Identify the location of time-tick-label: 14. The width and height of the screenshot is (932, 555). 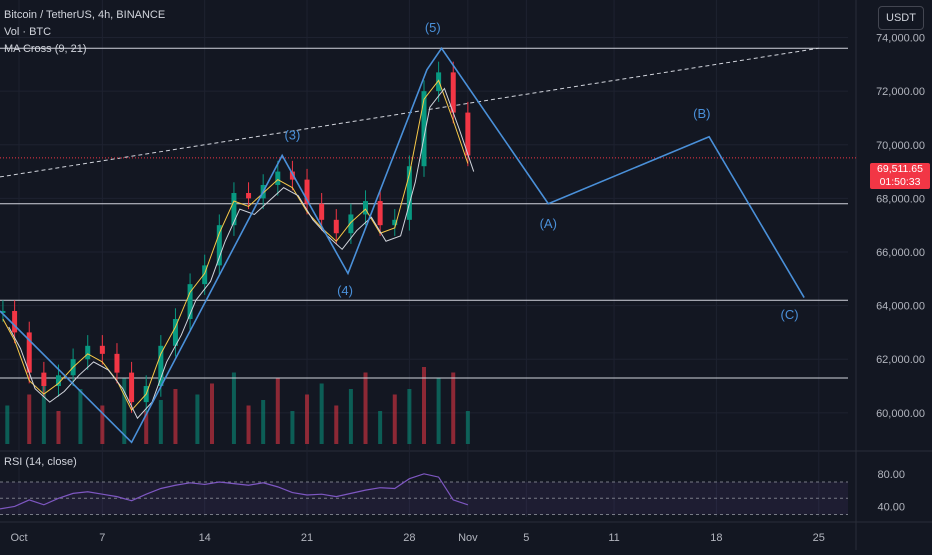
(205, 538).